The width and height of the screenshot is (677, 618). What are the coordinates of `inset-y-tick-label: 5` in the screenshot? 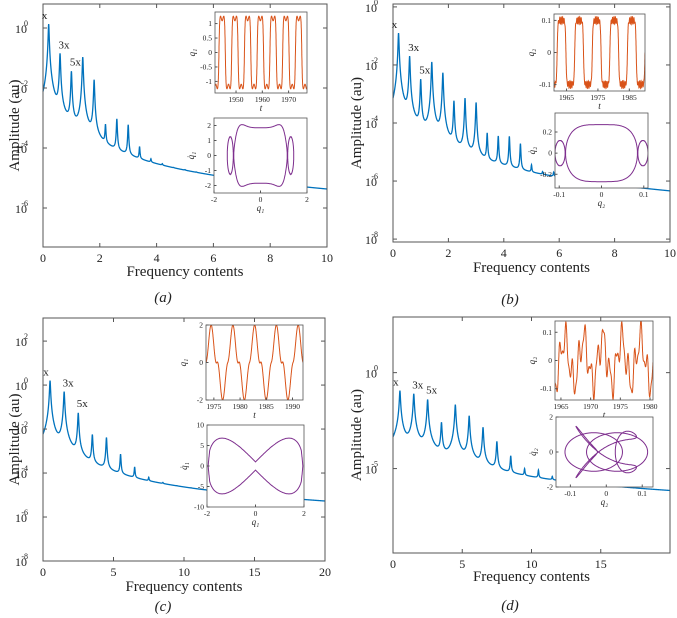 It's located at (202, 445).